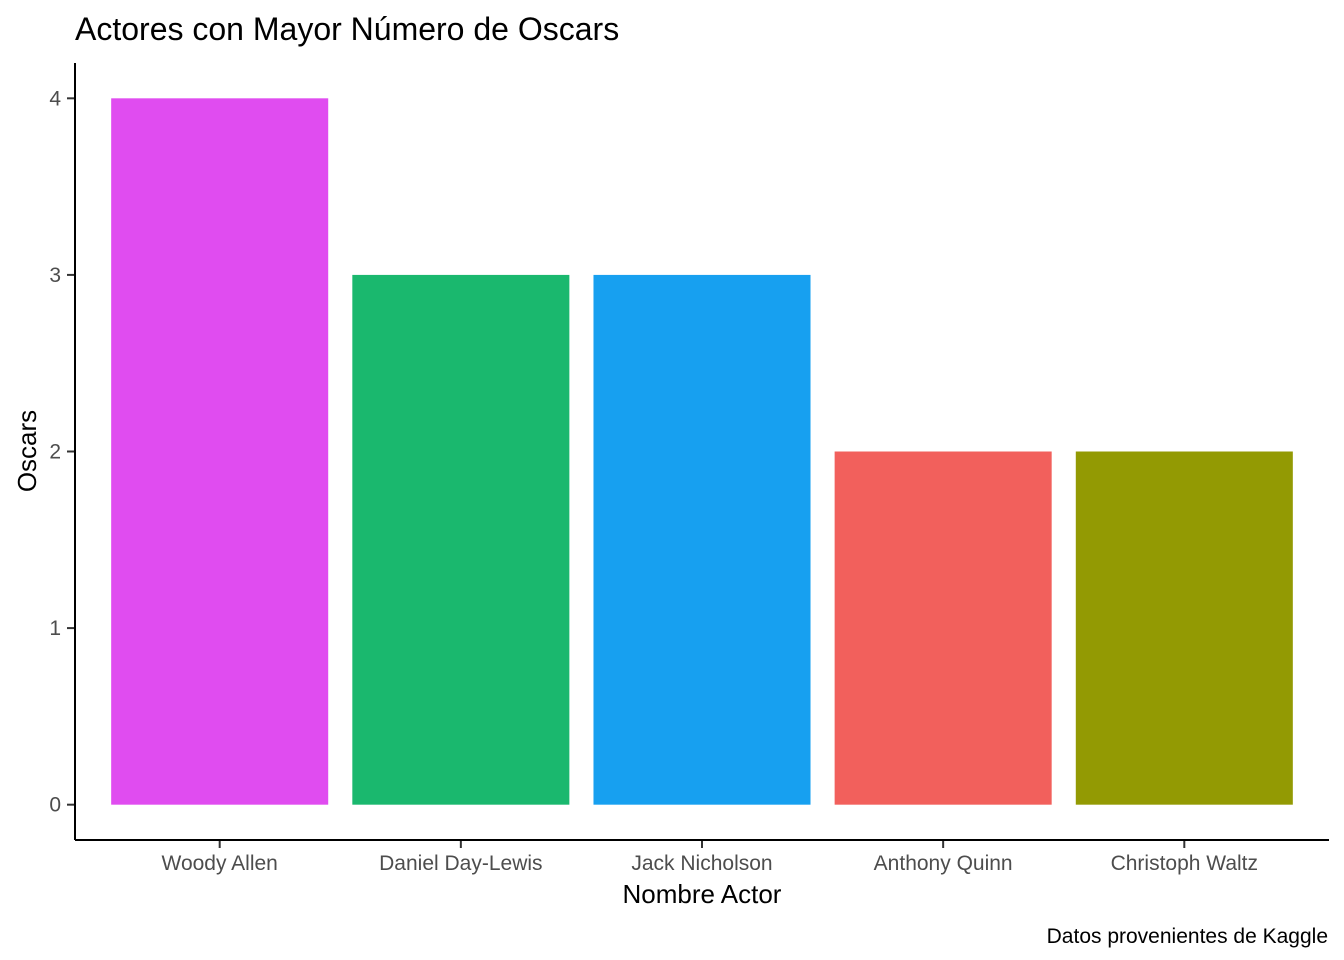 The image size is (1344, 960). I want to click on x-tick-label-0: Woody Allen, so click(220, 863).